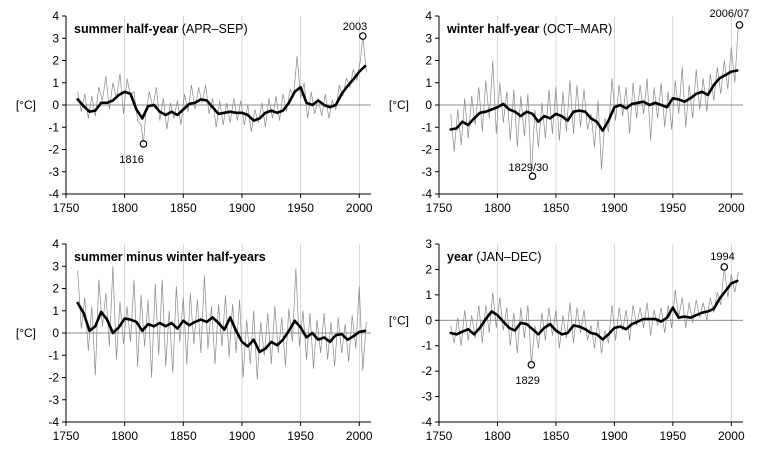 Image resolution: width=768 pixels, height=461 pixels. What do you see at coordinates (529, 168) in the screenshot?
I see `extreme-year-label: 1829/30` at bounding box center [529, 168].